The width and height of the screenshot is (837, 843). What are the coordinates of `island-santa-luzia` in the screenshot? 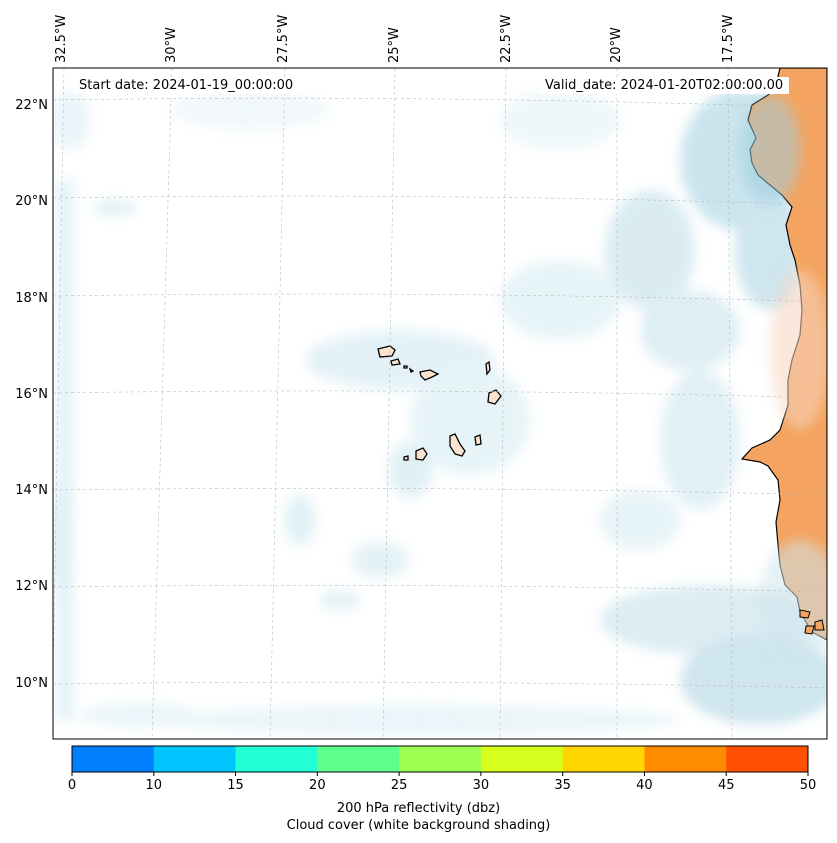 It's located at (405, 367).